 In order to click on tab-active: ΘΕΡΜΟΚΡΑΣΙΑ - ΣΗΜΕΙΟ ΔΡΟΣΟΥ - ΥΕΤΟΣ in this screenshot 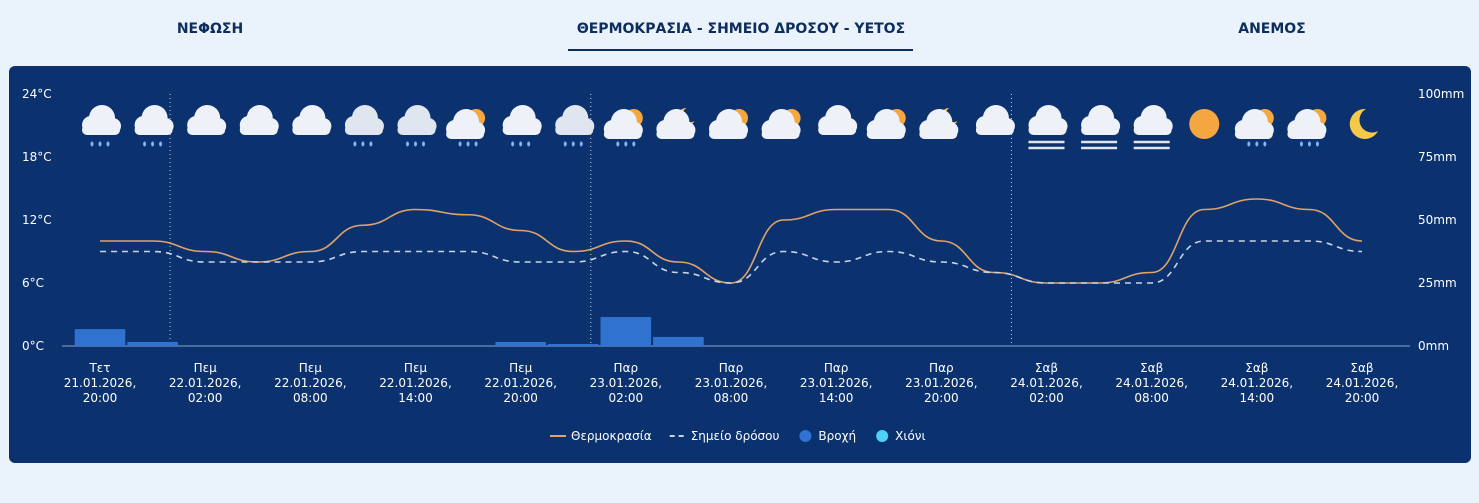, I will do `click(741, 29)`.